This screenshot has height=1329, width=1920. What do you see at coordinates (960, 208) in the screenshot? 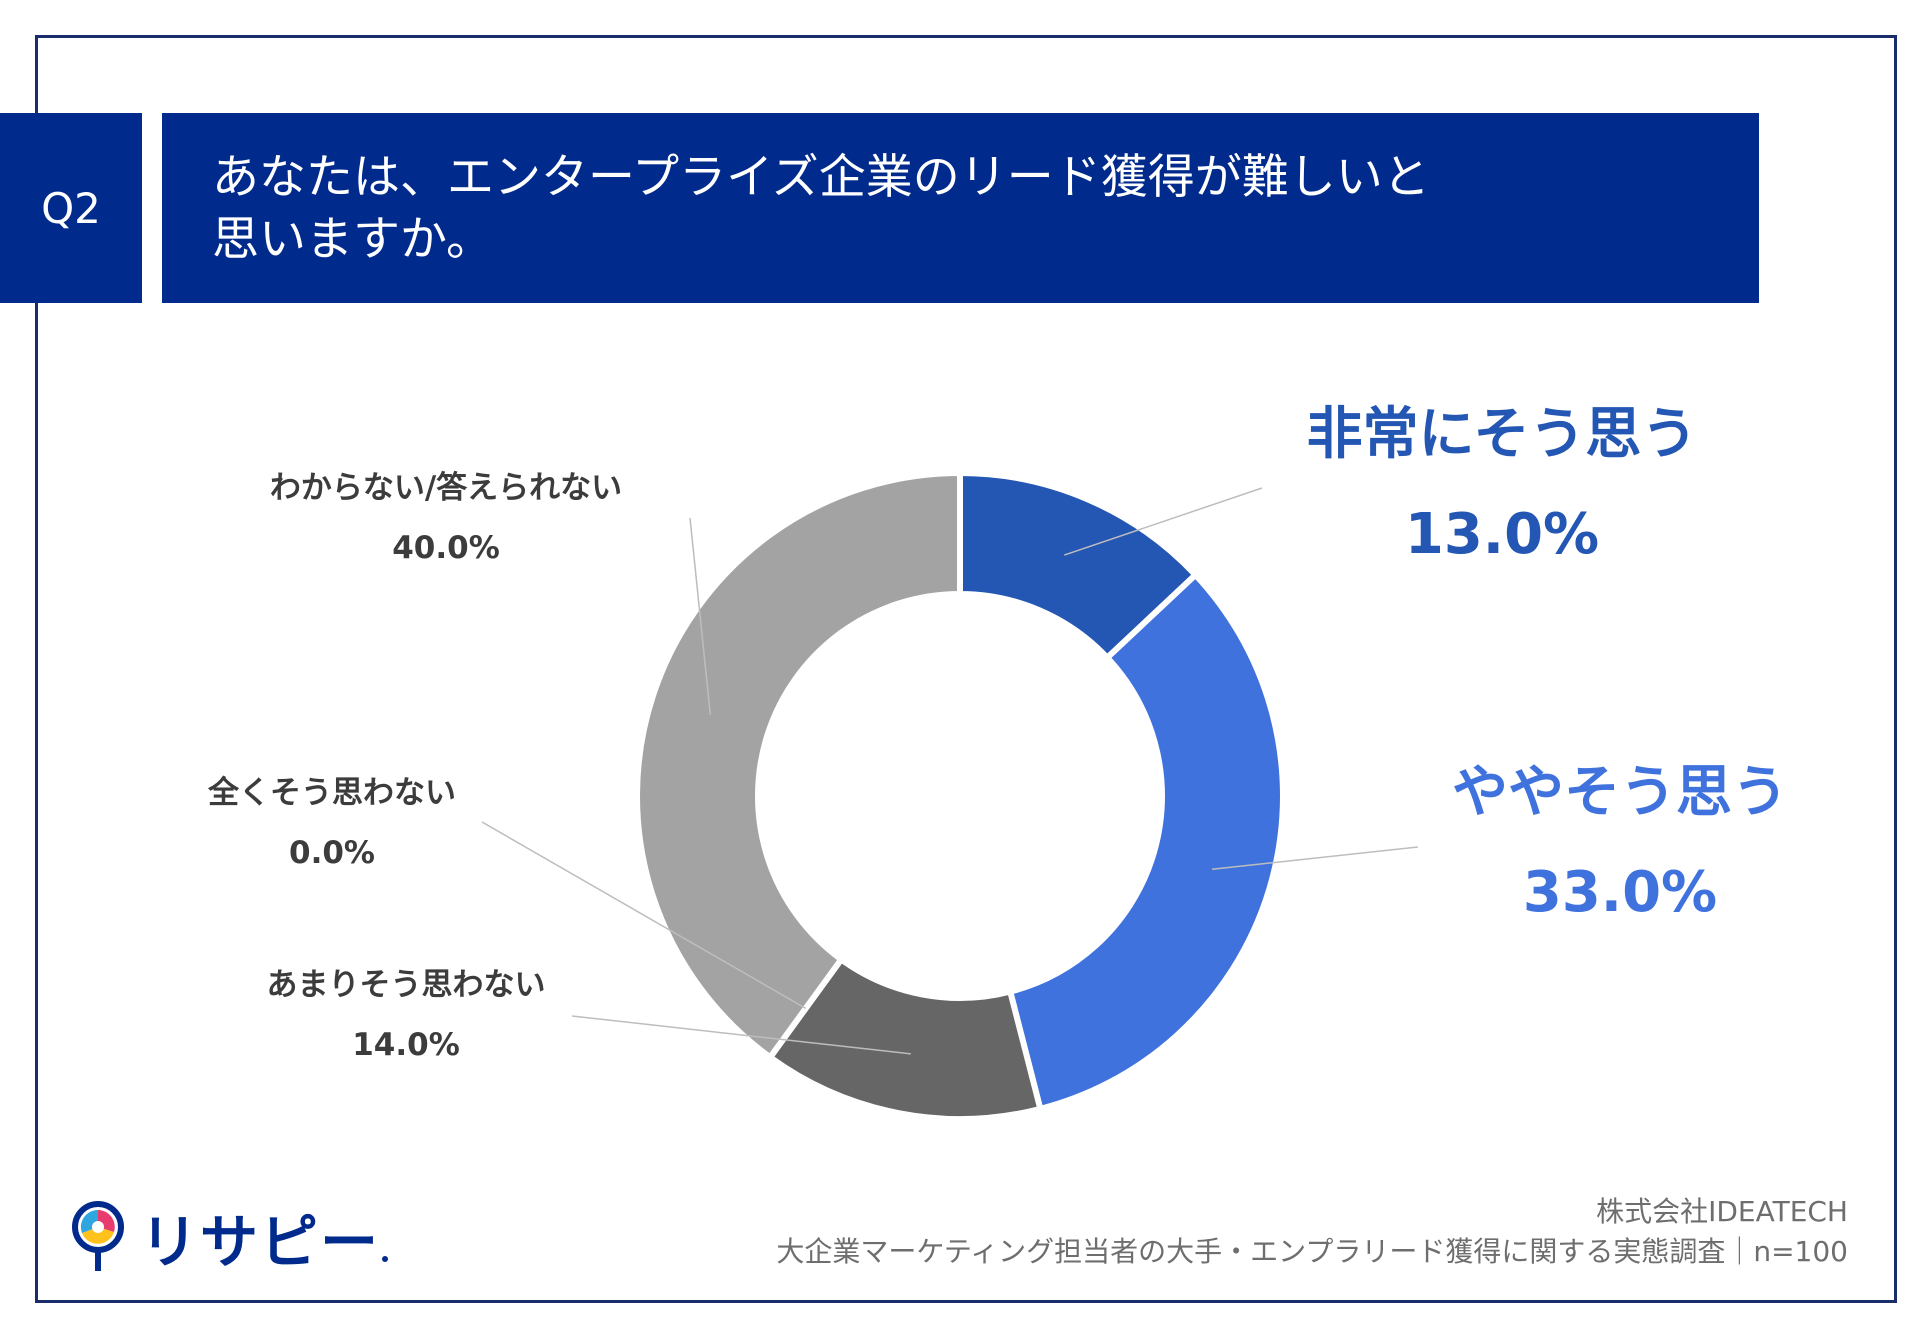
I see `question-banner: あなたは、エンタープライズ企業のリード獲得が難しいと 思いますか。` at bounding box center [960, 208].